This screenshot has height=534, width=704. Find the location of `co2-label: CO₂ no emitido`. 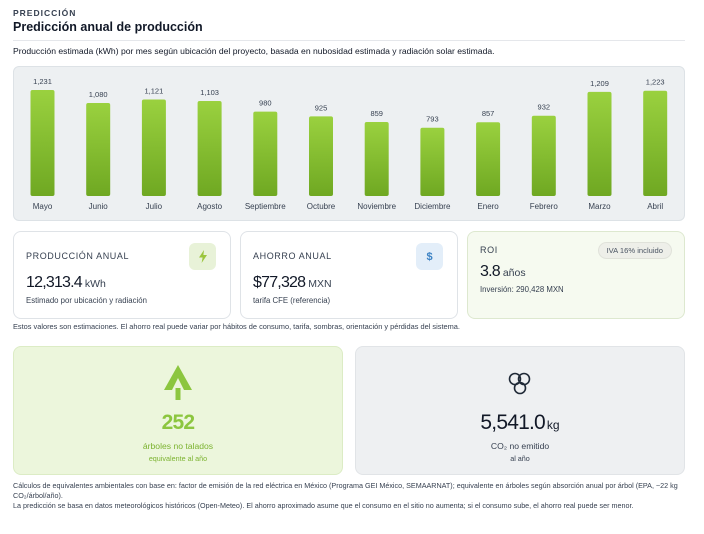

co2-label: CO₂ no emitido is located at coordinates (520, 446).